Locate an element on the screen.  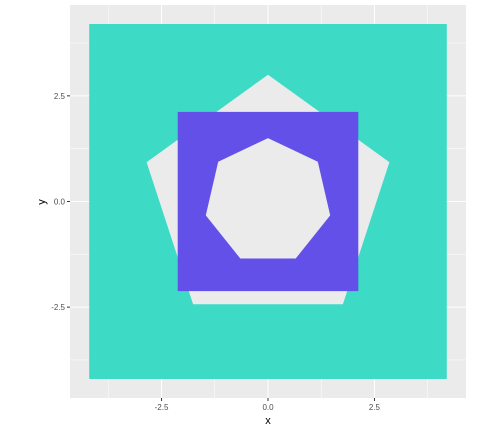
x-tick-label: 2.5 is located at coordinates (375, 407).